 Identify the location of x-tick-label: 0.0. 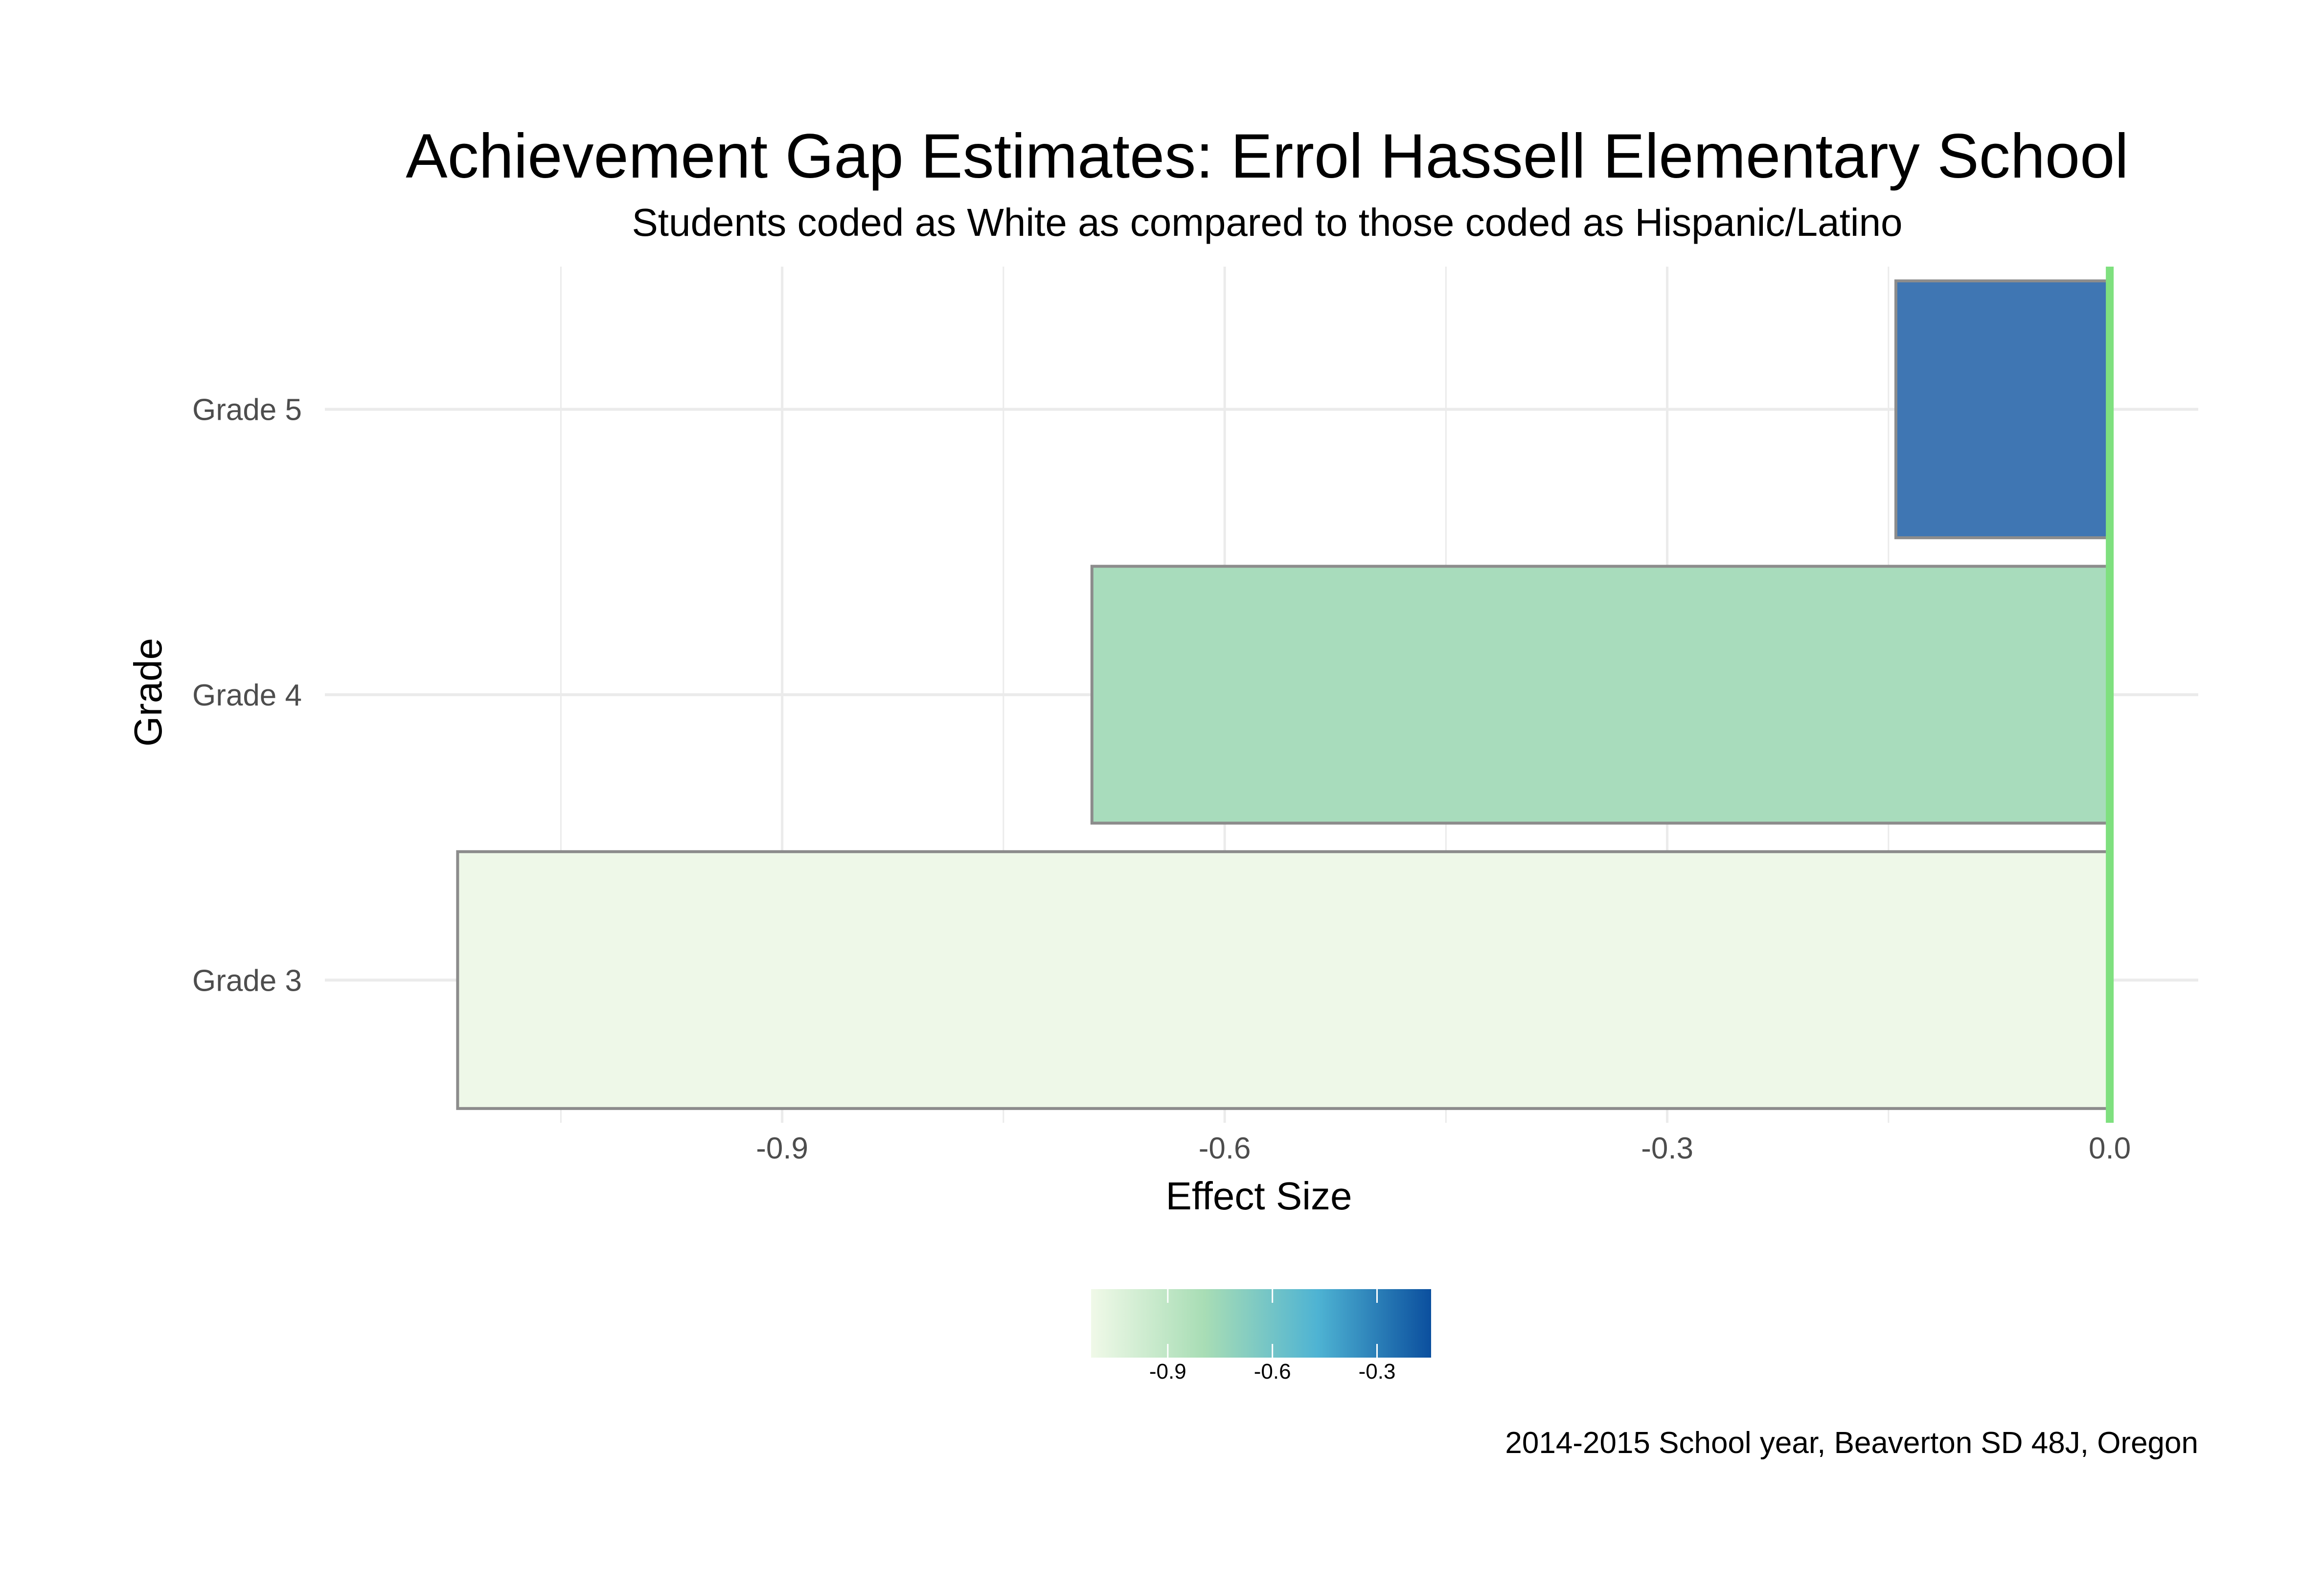
(2110, 1148).